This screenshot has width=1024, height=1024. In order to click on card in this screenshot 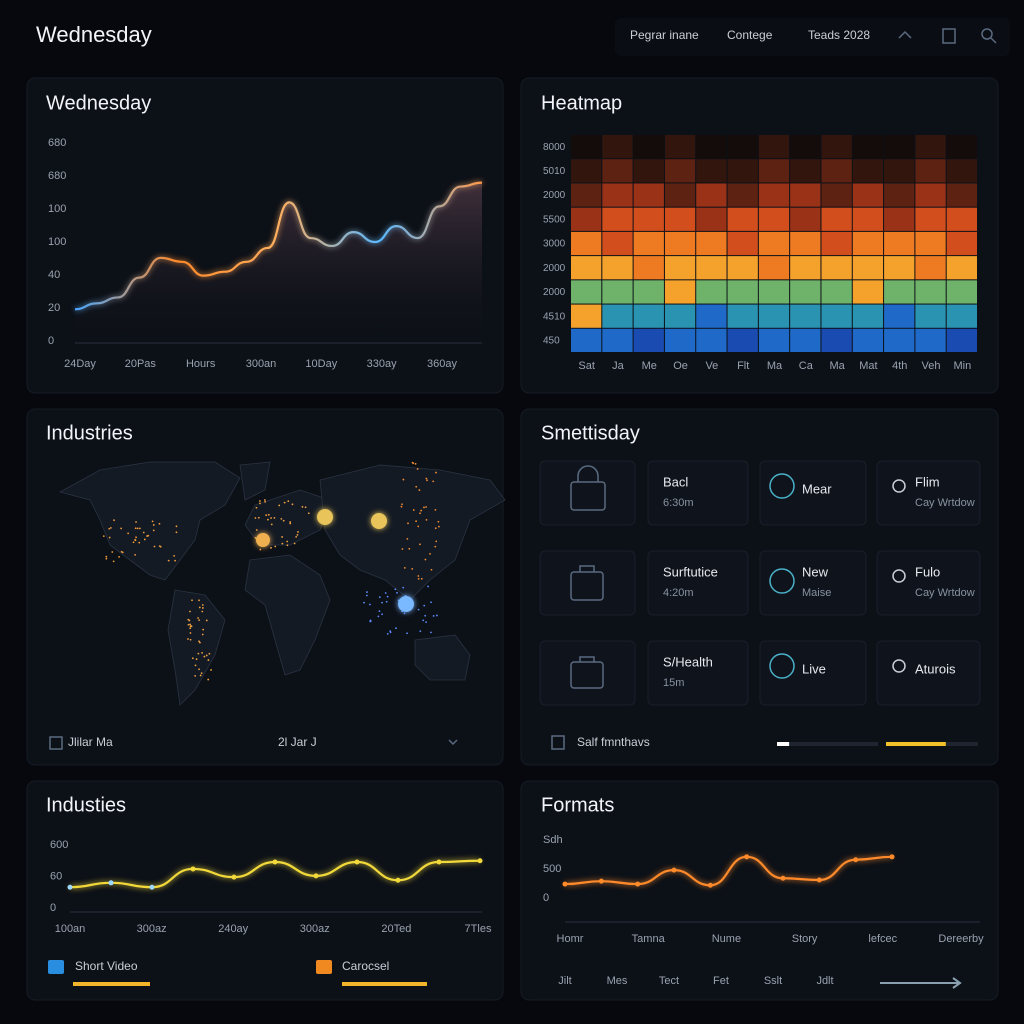, I will do `click(265, 890)`.